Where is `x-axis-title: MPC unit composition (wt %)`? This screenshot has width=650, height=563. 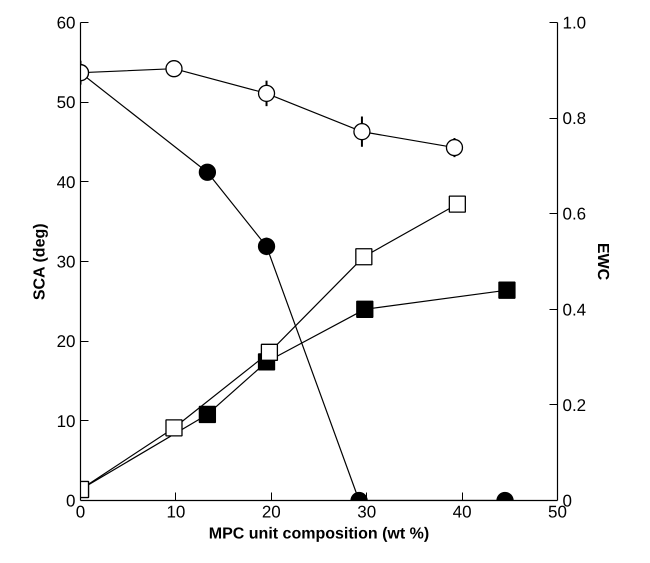
x-axis-title: MPC unit composition (wt %) is located at coordinates (319, 534).